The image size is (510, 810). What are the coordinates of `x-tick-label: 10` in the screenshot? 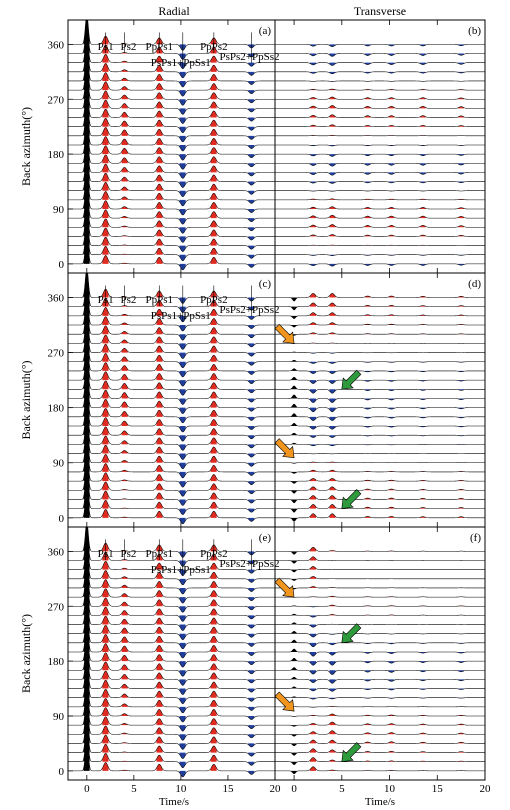 It's located at (390, 789).